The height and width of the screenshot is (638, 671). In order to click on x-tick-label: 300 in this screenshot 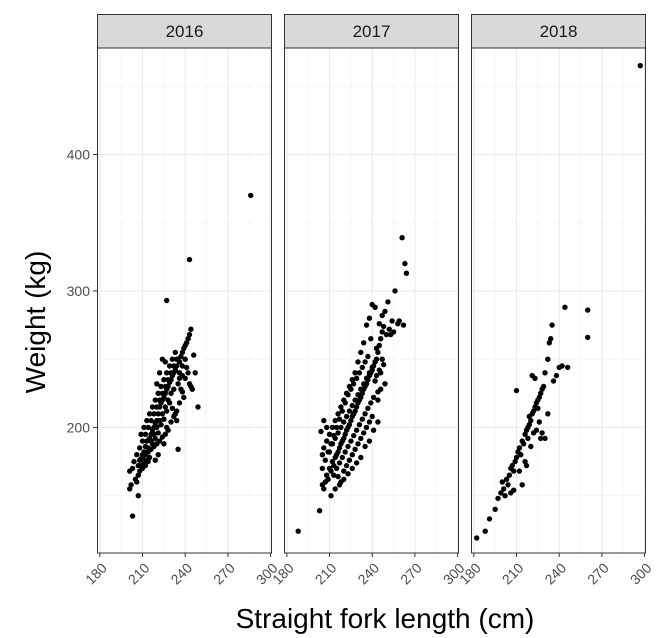, I will do `click(641, 574)`.